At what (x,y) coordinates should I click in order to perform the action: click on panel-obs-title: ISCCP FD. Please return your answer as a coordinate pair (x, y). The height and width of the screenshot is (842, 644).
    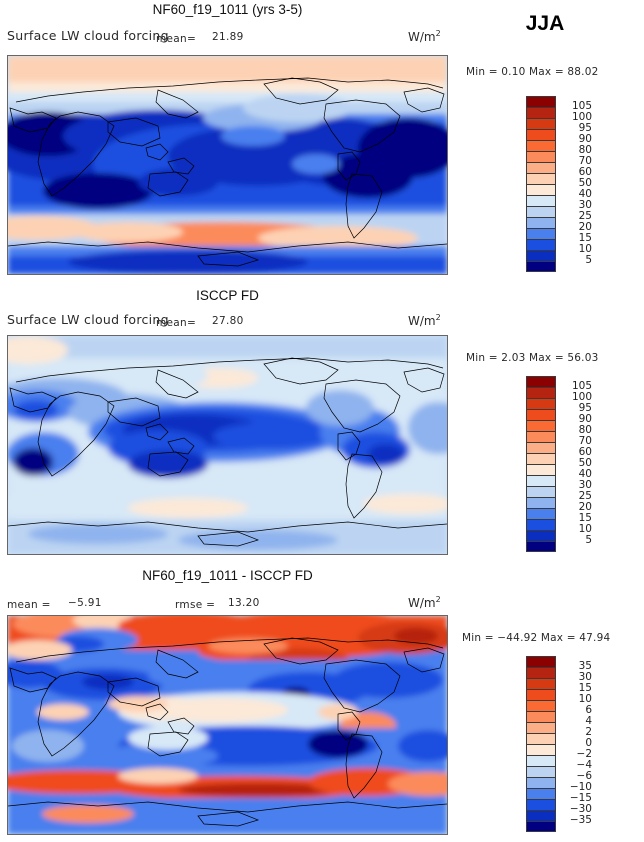
    Looking at the image, I should click on (227, 295).